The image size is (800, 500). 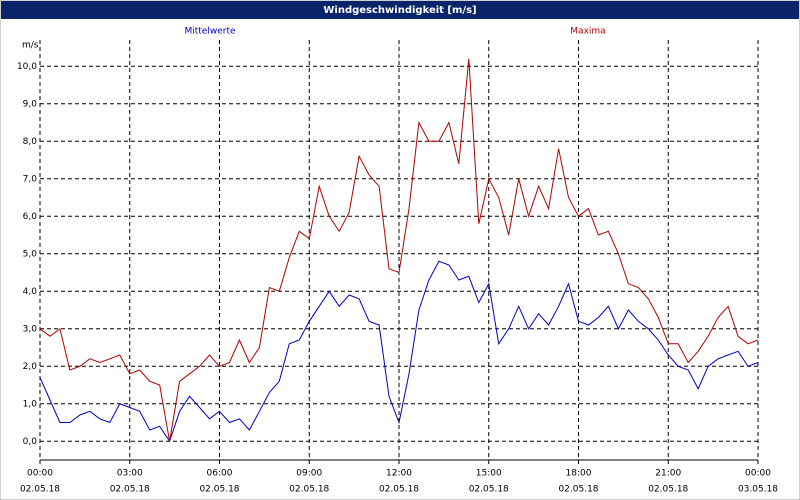 What do you see at coordinates (30, 142) in the screenshot?
I see `y-tick-label: 8,0` at bounding box center [30, 142].